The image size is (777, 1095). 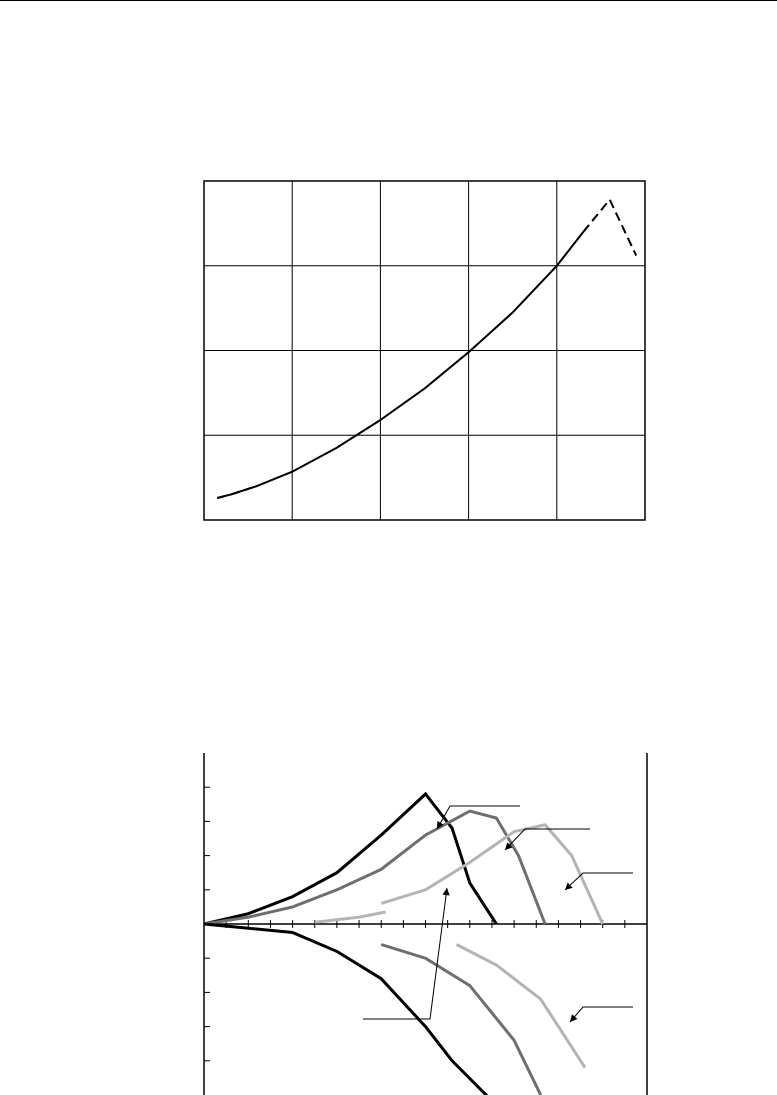 What do you see at coordinates (388, 0) in the screenshot?
I see `top-rule` at bounding box center [388, 0].